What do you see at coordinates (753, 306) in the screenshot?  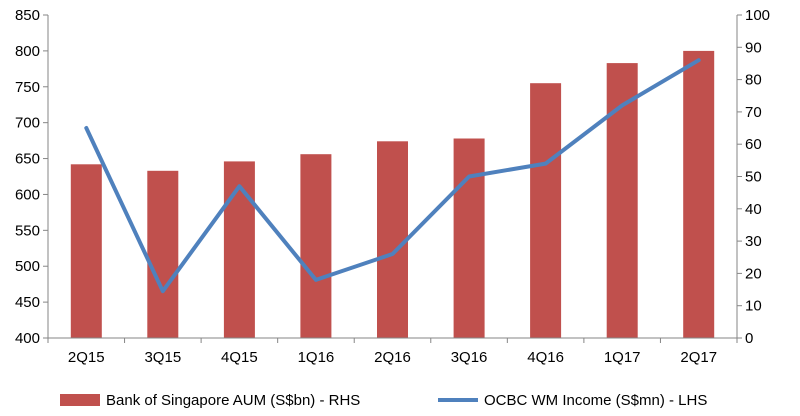 I see `right-tick-label: 10` at bounding box center [753, 306].